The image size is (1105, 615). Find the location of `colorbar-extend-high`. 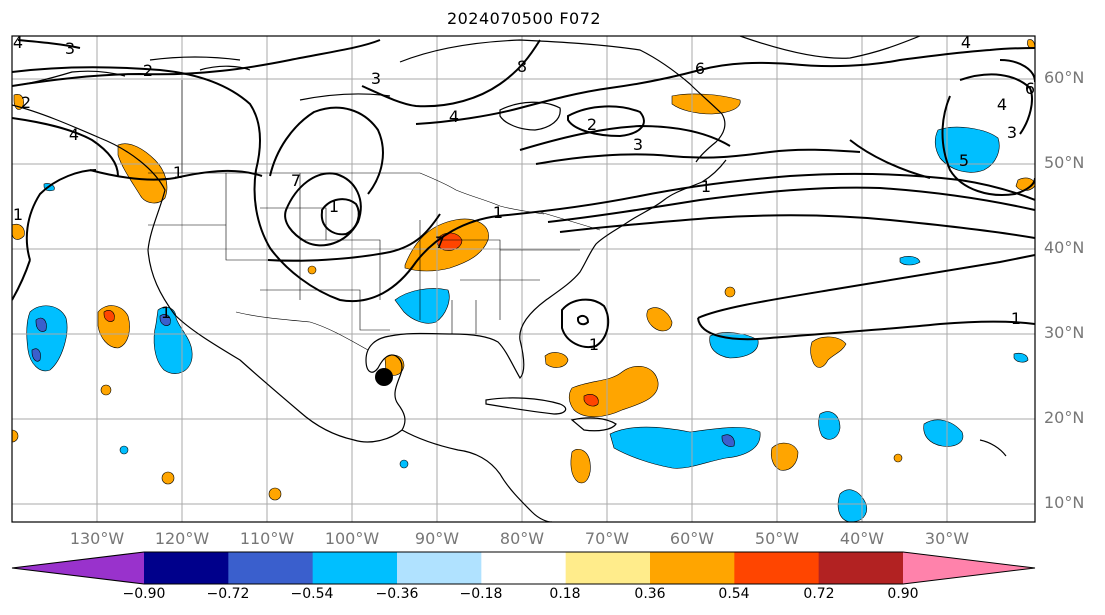

colorbar-extend-high is located at coordinates (969, 568).